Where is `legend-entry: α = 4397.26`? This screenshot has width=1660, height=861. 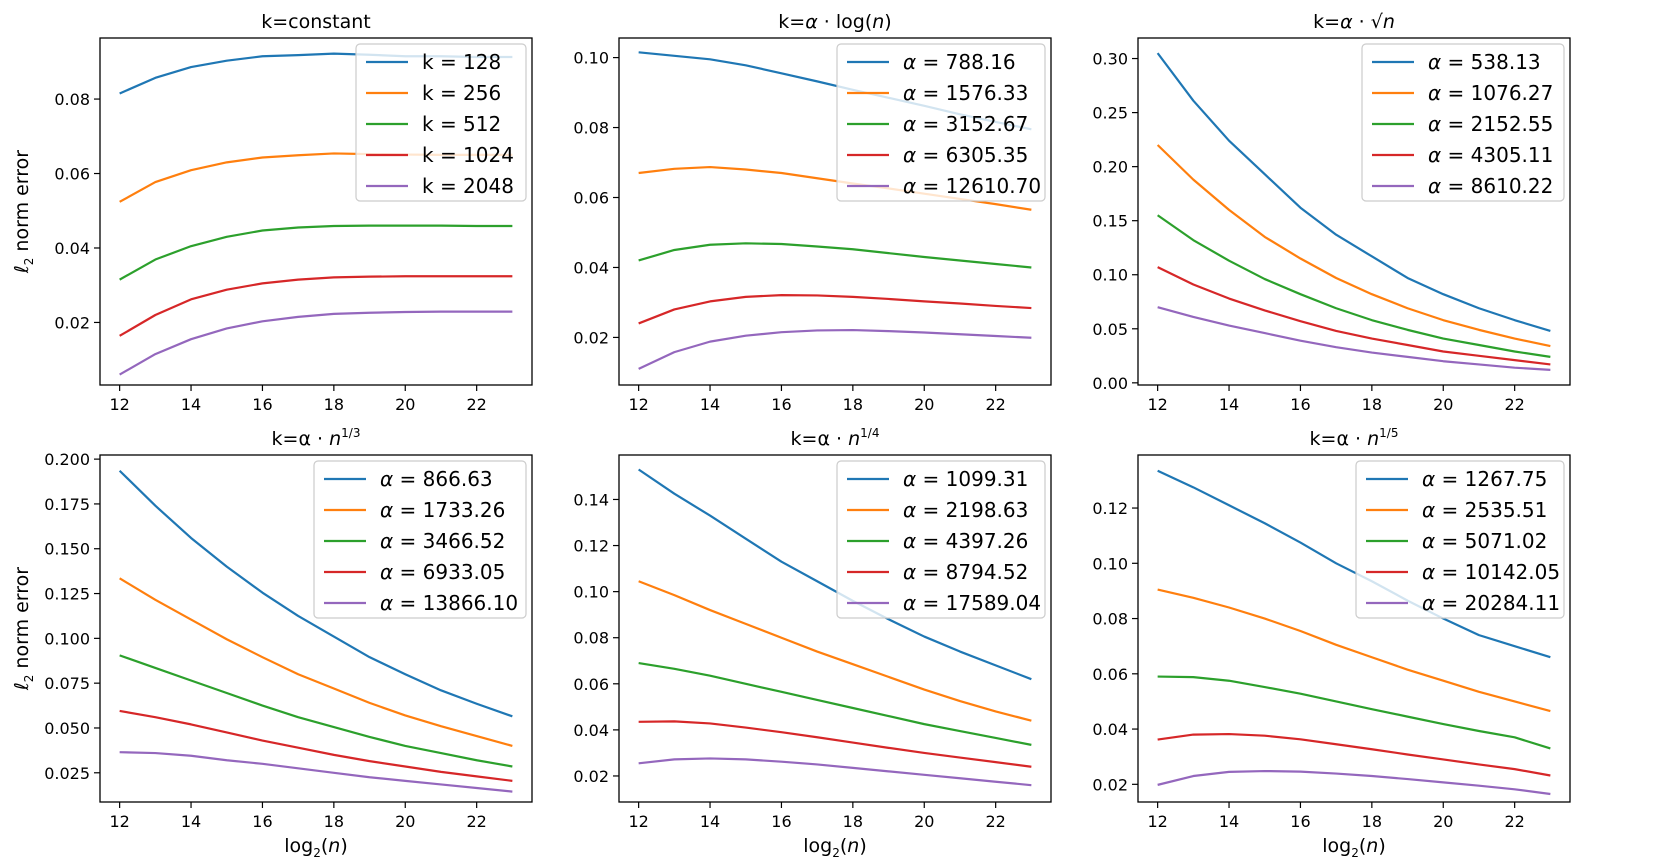
legend-entry: α = 4397.26 is located at coordinates (965, 541).